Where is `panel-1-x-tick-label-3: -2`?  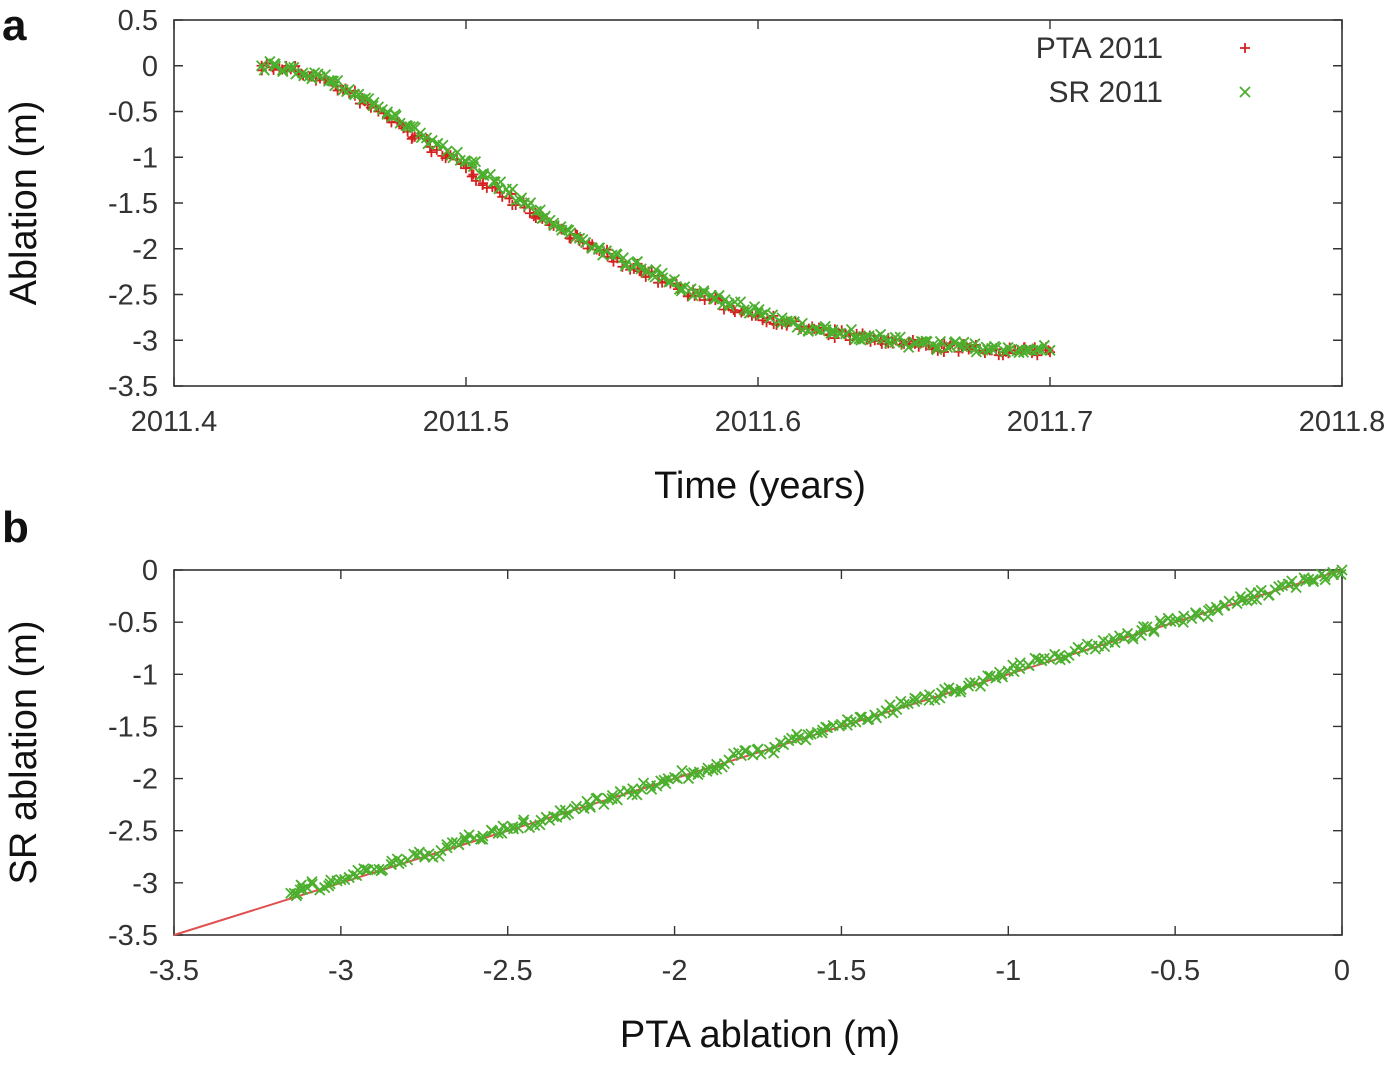 panel-1-x-tick-label-3: -2 is located at coordinates (675, 971).